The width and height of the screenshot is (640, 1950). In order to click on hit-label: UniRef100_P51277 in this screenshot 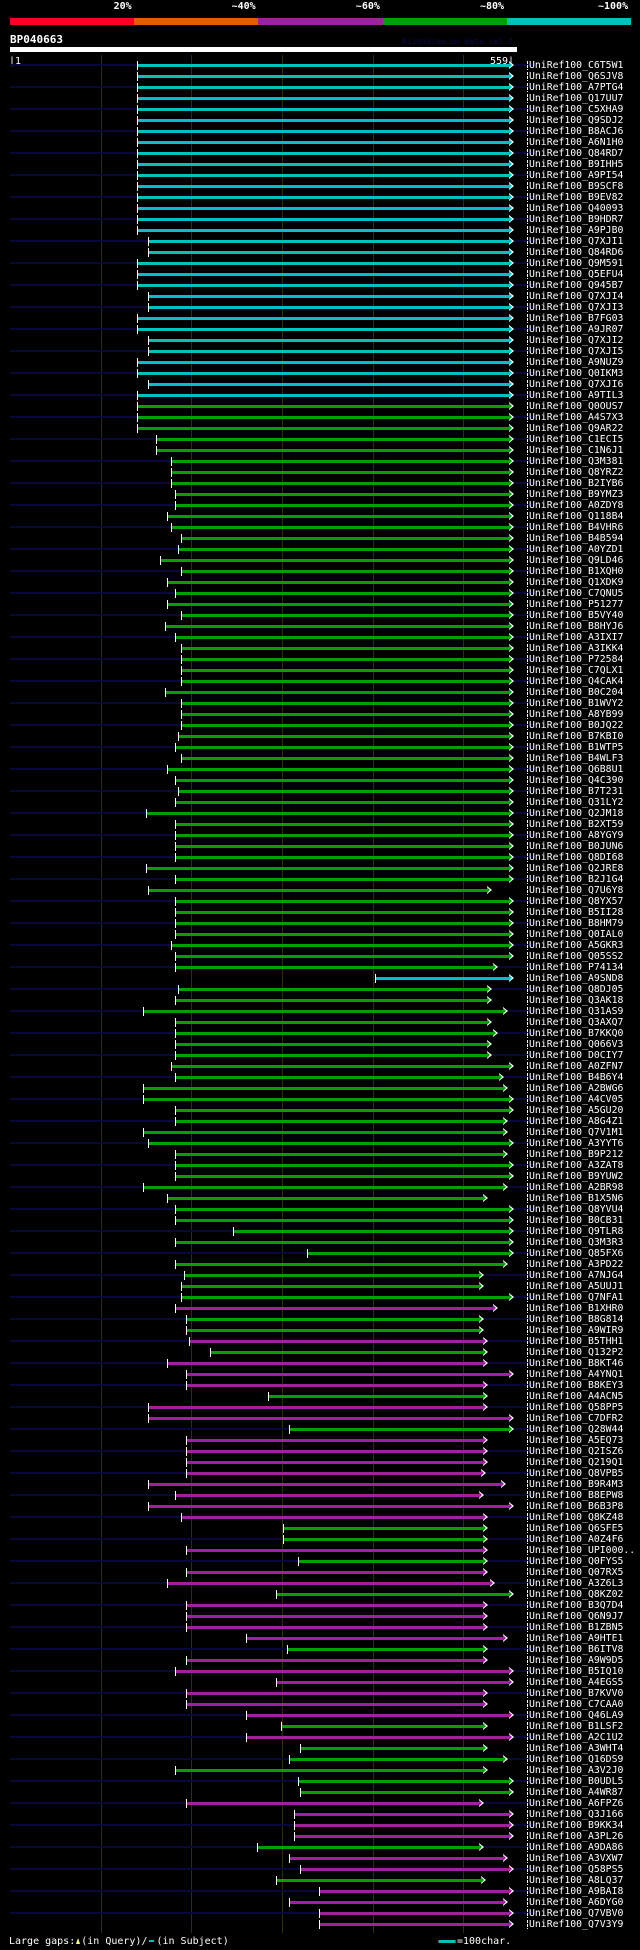, I will do `click(576, 604)`.